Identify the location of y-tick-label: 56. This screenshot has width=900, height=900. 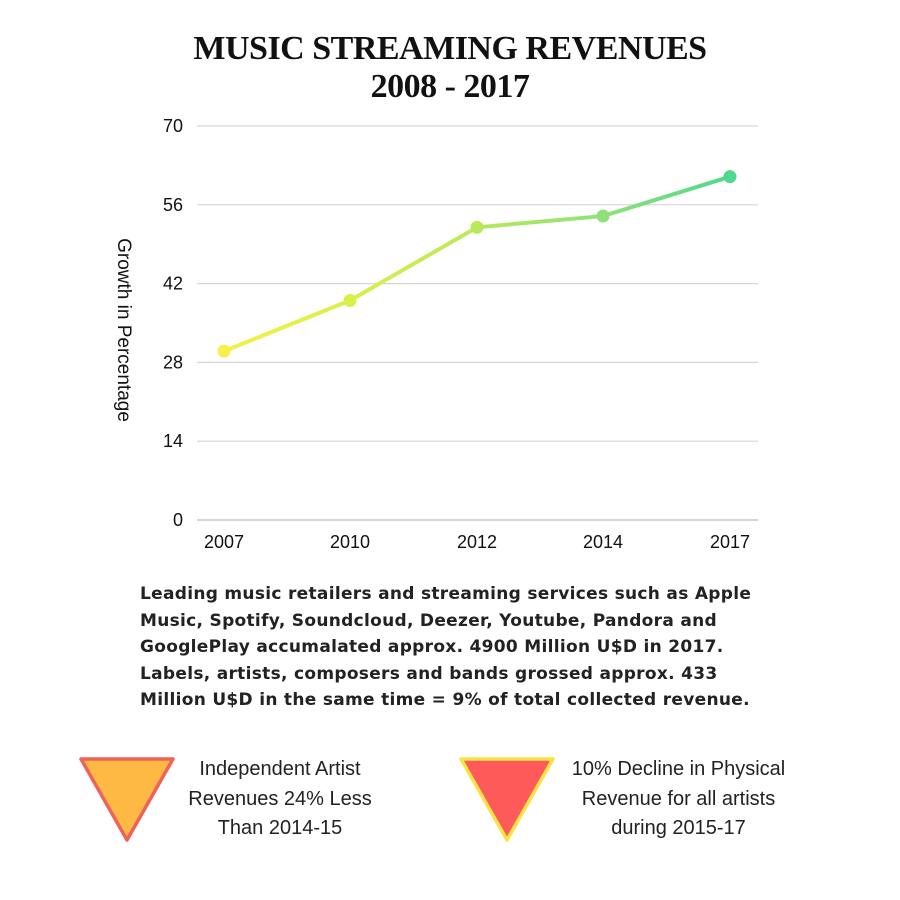
(173, 205).